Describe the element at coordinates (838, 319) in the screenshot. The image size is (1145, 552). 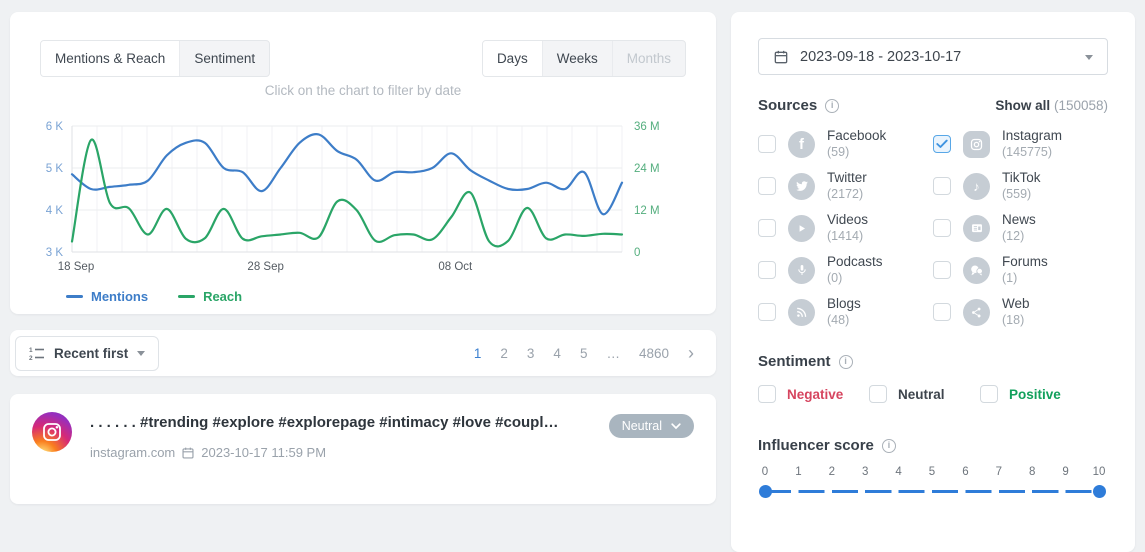
I see `source-count: (48)` at that location.